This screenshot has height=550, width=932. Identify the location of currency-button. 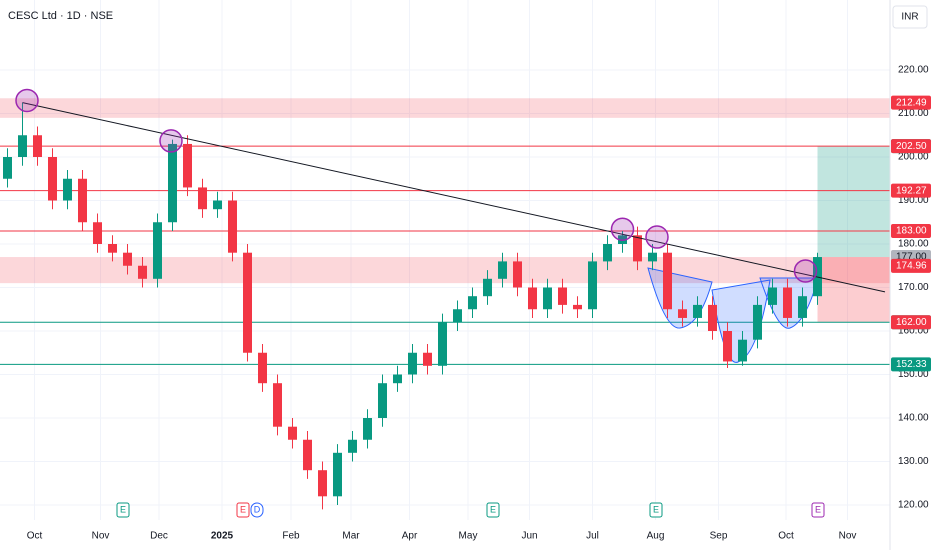
(910, 17).